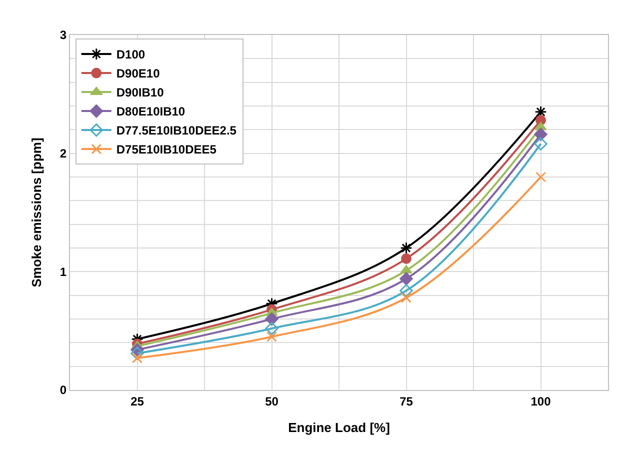  Describe the element at coordinates (131, 55) in the screenshot. I see `legend-label: D100` at that location.